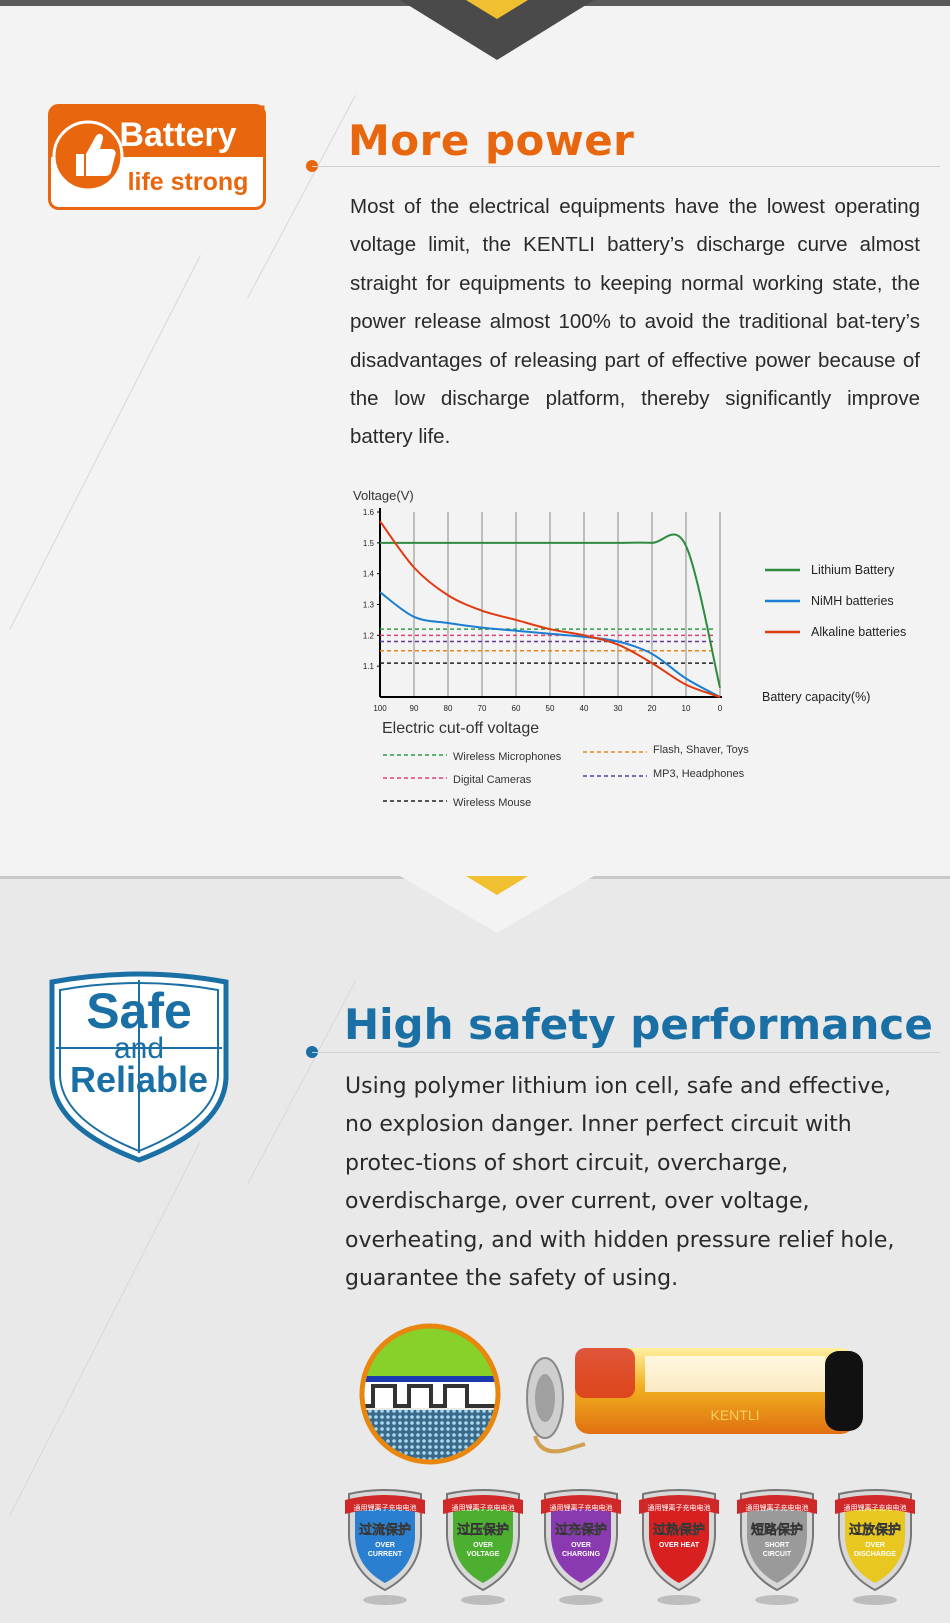  I want to click on shield-cn-label: 过放保护, so click(875, 1530).